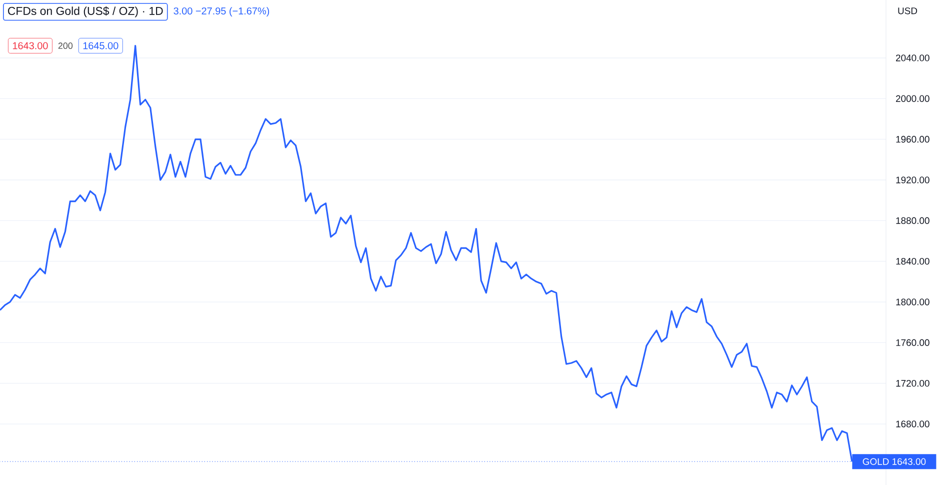 This screenshot has height=485, width=939. What do you see at coordinates (913, 302) in the screenshot?
I see `y-tick-label: 1800.00` at bounding box center [913, 302].